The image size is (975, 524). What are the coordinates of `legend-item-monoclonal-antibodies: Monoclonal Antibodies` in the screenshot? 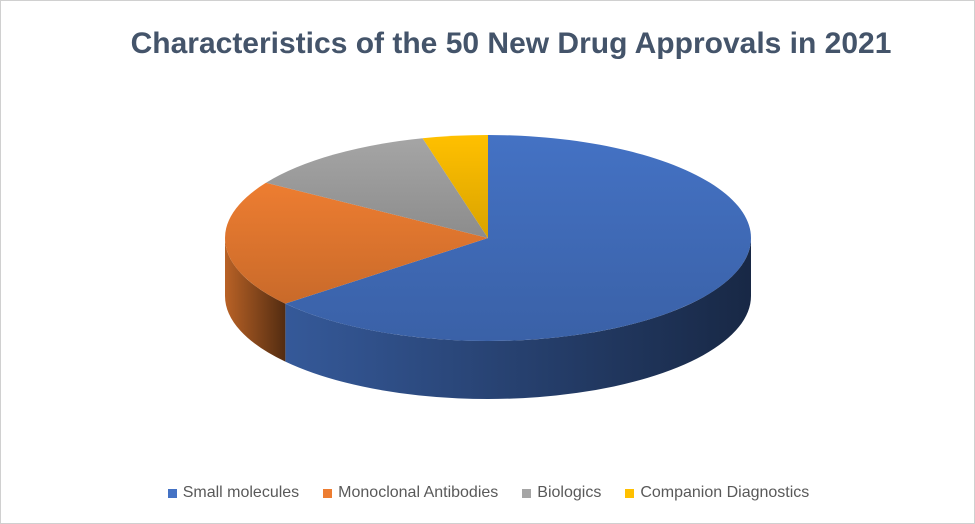 It's located at (410, 493).